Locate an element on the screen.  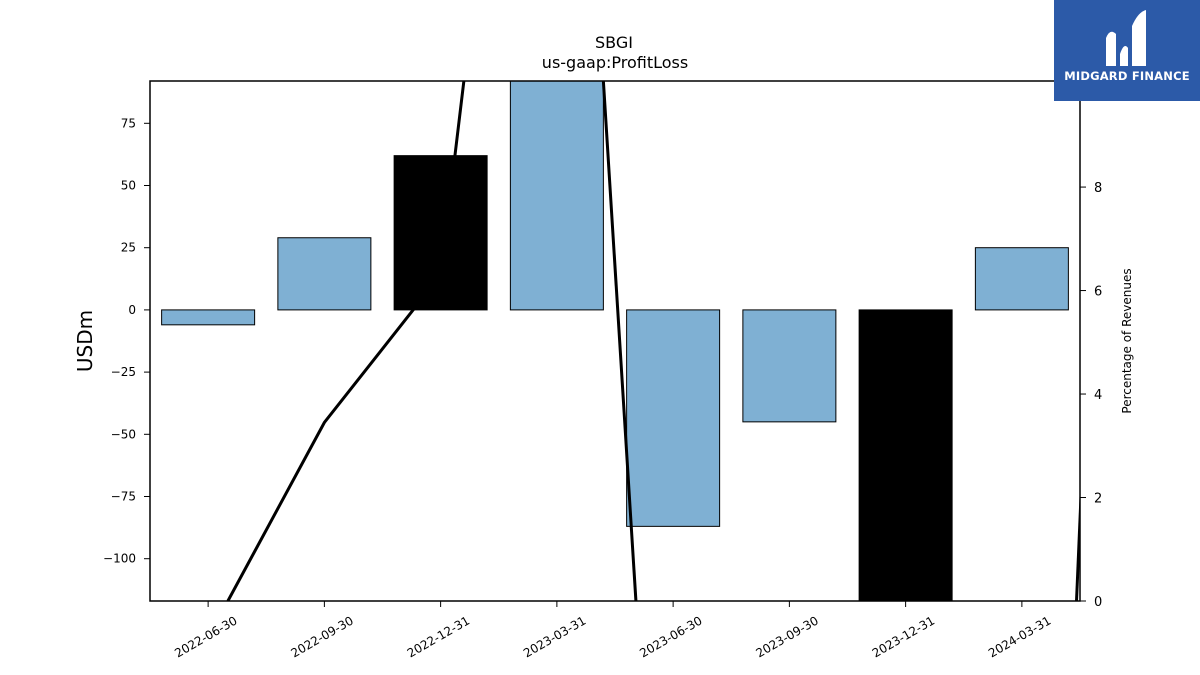
x-tick-label: 2022-09-30 is located at coordinates (321, 636).